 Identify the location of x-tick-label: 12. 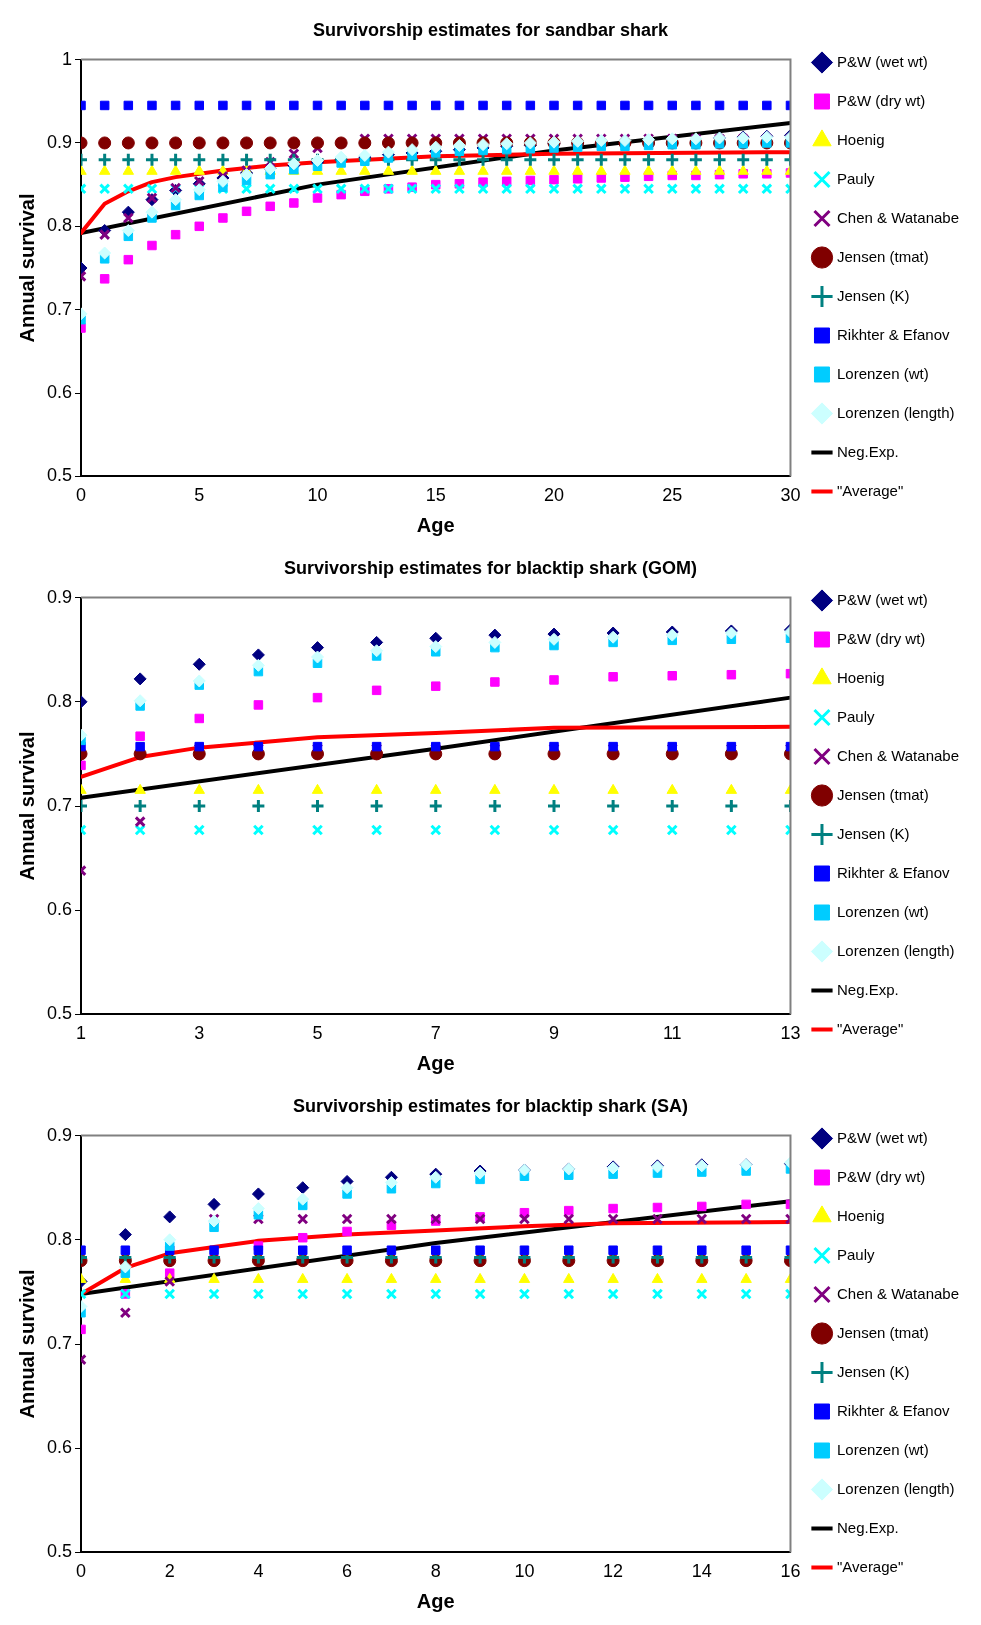
(613, 1571).